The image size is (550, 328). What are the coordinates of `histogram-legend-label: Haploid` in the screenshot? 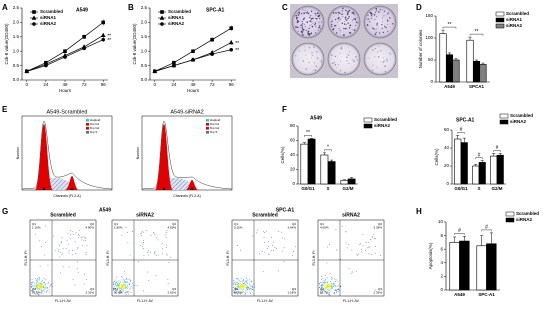 It's located at (95, 120).